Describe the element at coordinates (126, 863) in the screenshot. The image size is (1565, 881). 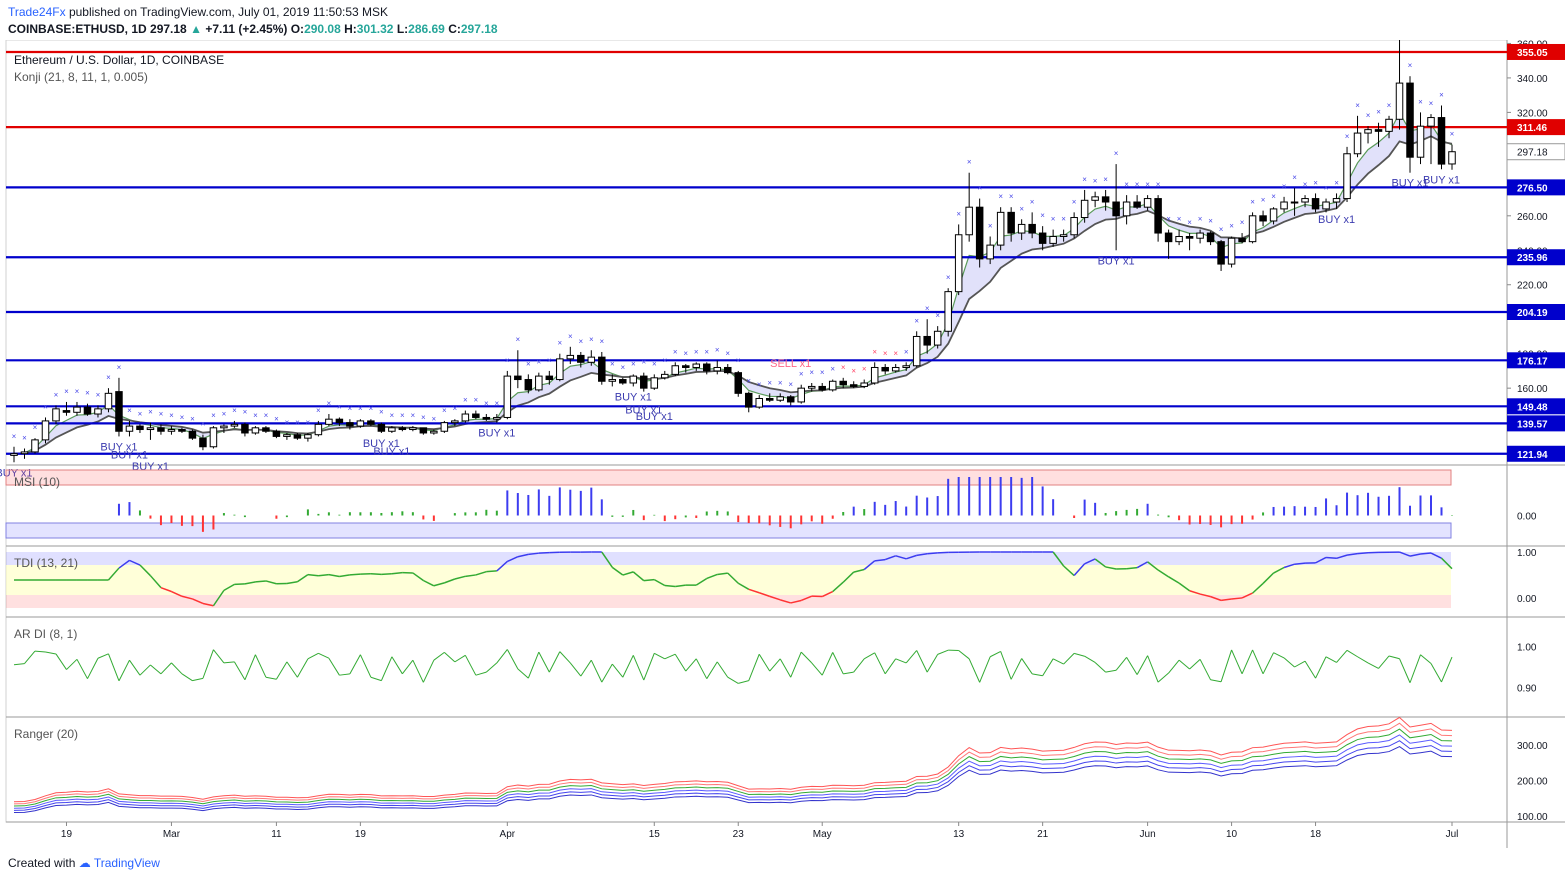
I see `tradingview-link: TradingView` at that location.